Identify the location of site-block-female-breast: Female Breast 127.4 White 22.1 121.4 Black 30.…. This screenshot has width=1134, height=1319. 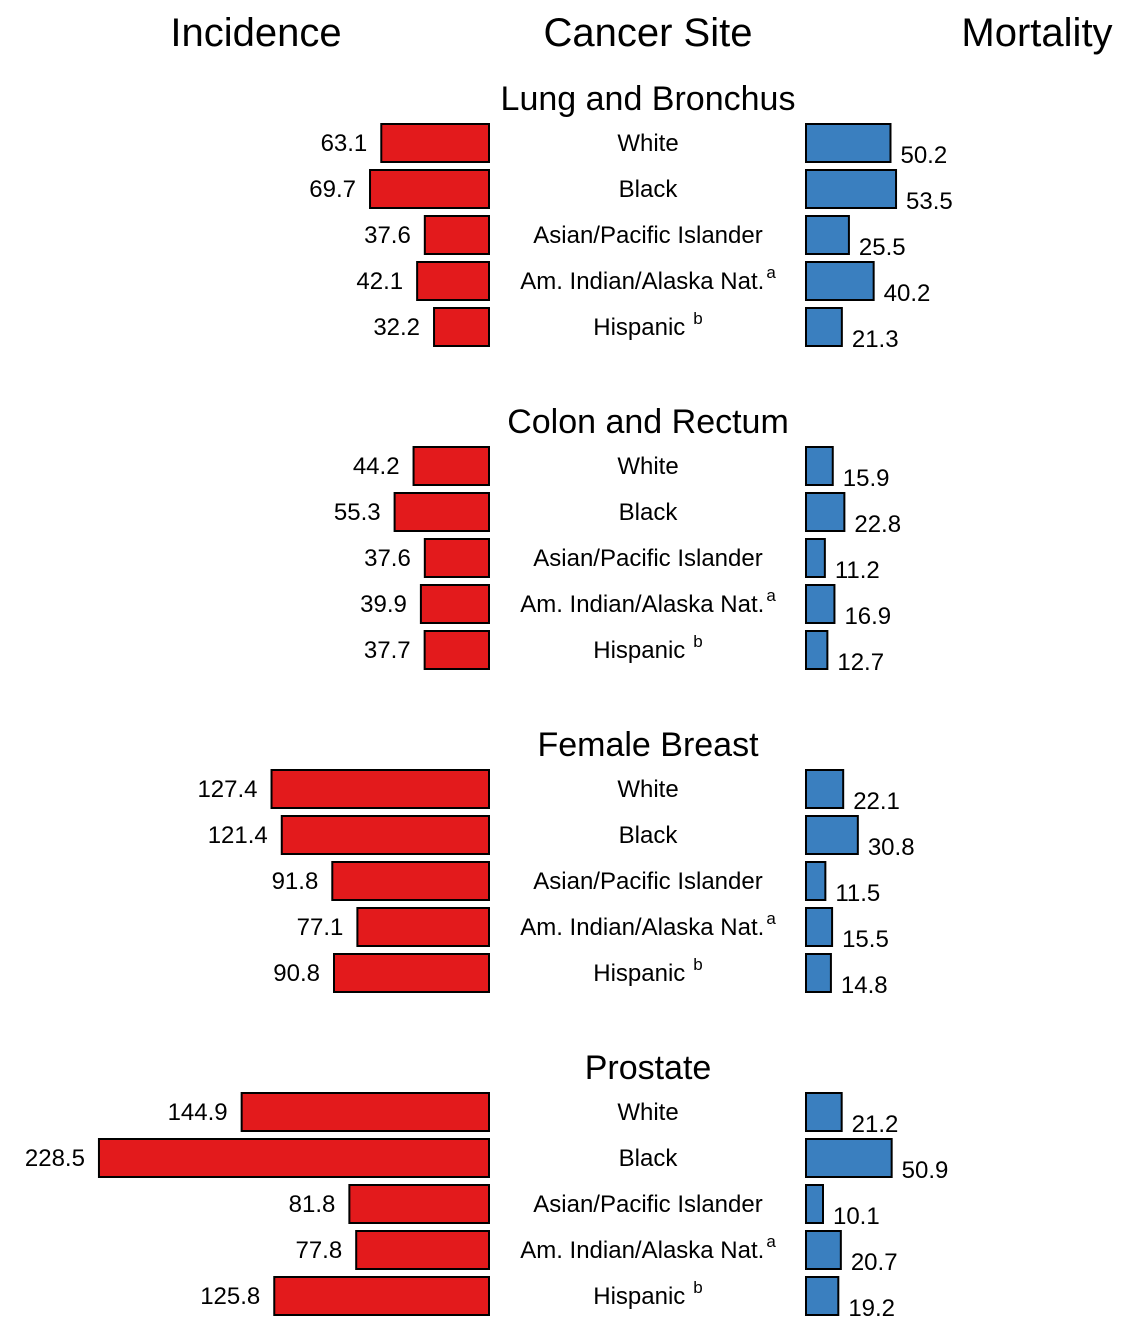
(555, 862).